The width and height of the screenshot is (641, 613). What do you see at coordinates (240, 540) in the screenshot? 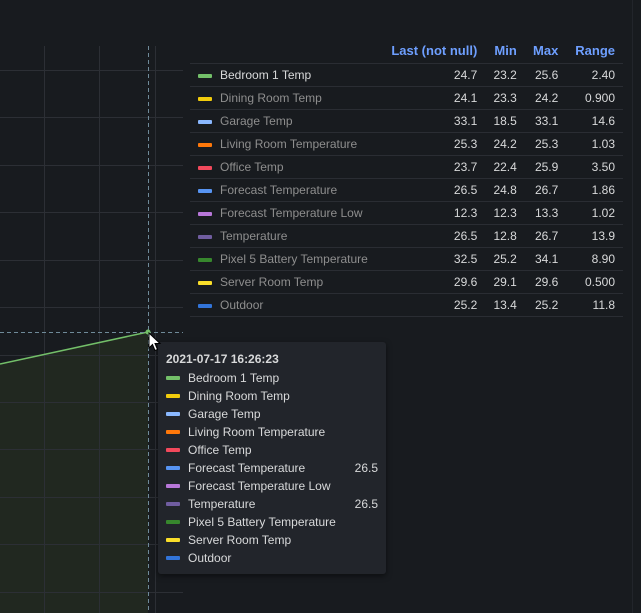
I see `tooltip-series-name: Server Room Temp` at bounding box center [240, 540].